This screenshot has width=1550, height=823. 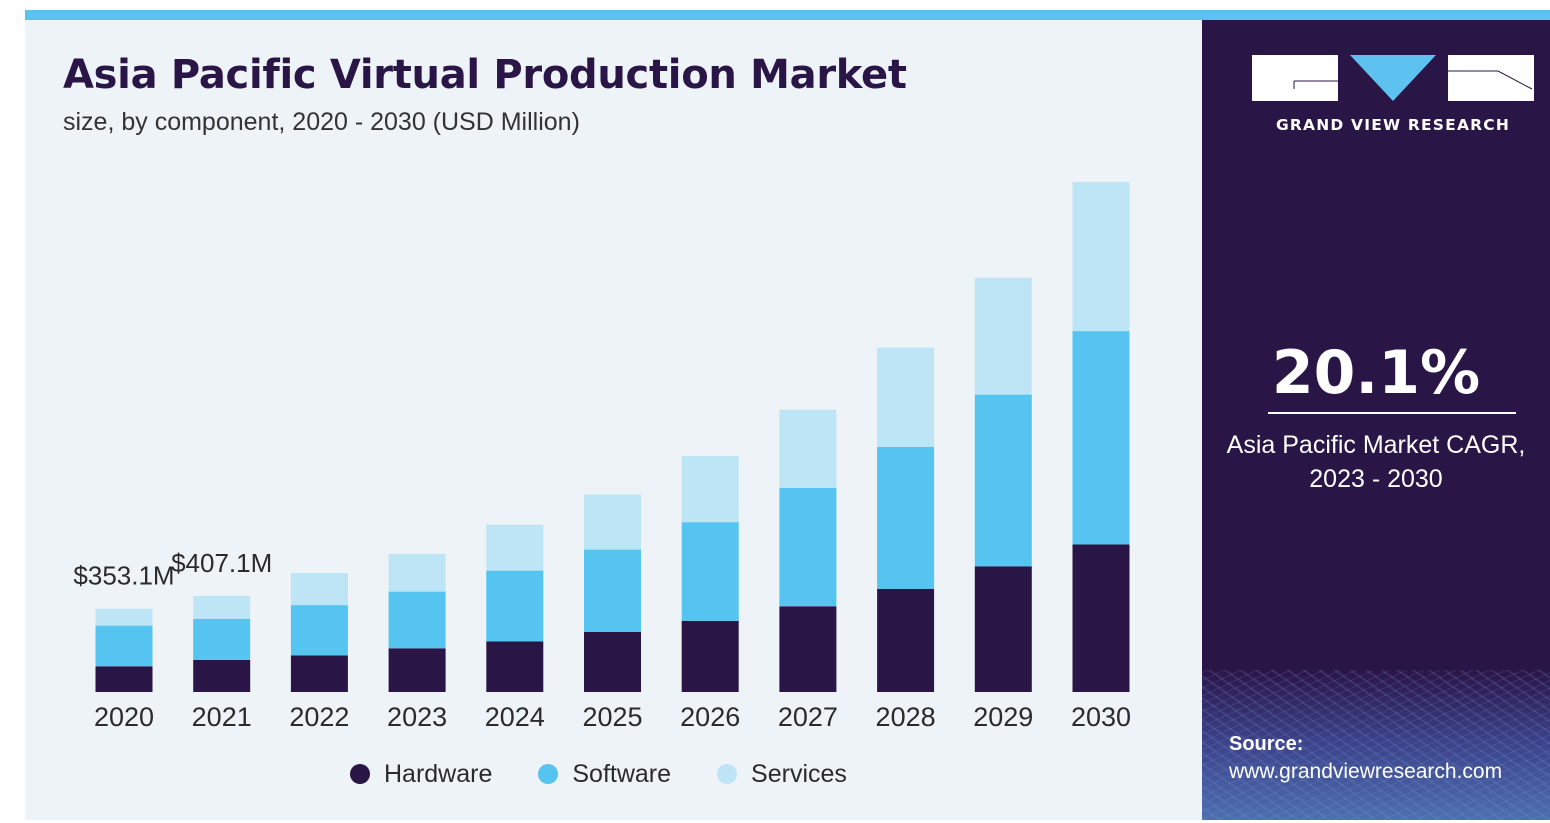 I want to click on bar-hardware-2020, so click(x=124, y=679).